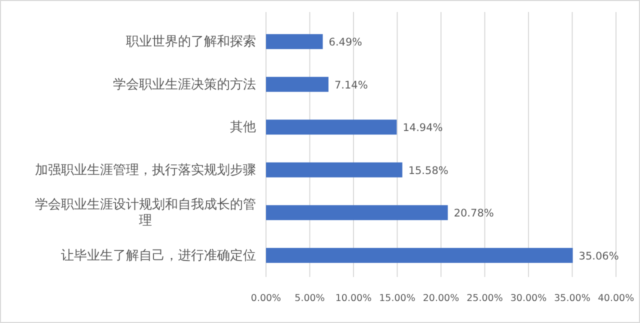  Describe the element at coordinates (474, 214) in the screenshot. I see `data-label: 20.78%` at that location.